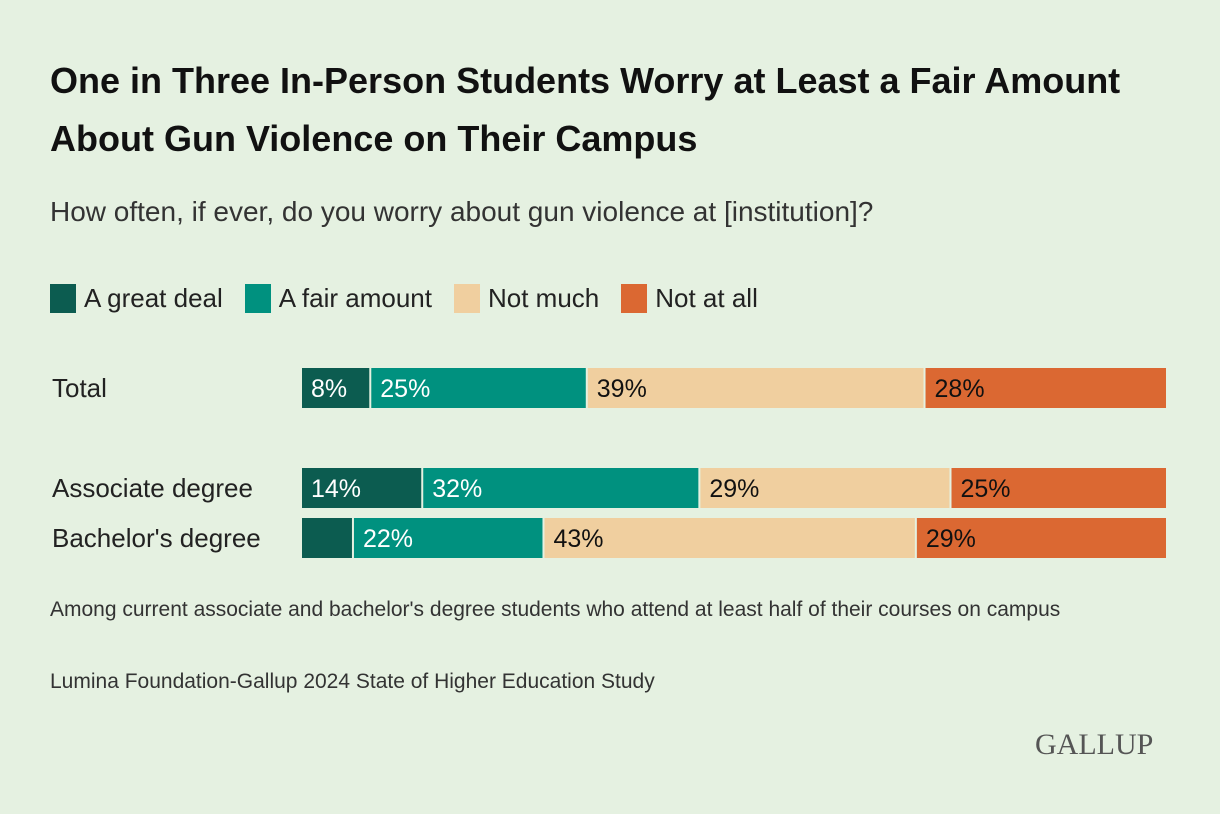 The width and height of the screenshot is (1220, 814). I want to click on category-label: Associate degree, so click(152, 488).